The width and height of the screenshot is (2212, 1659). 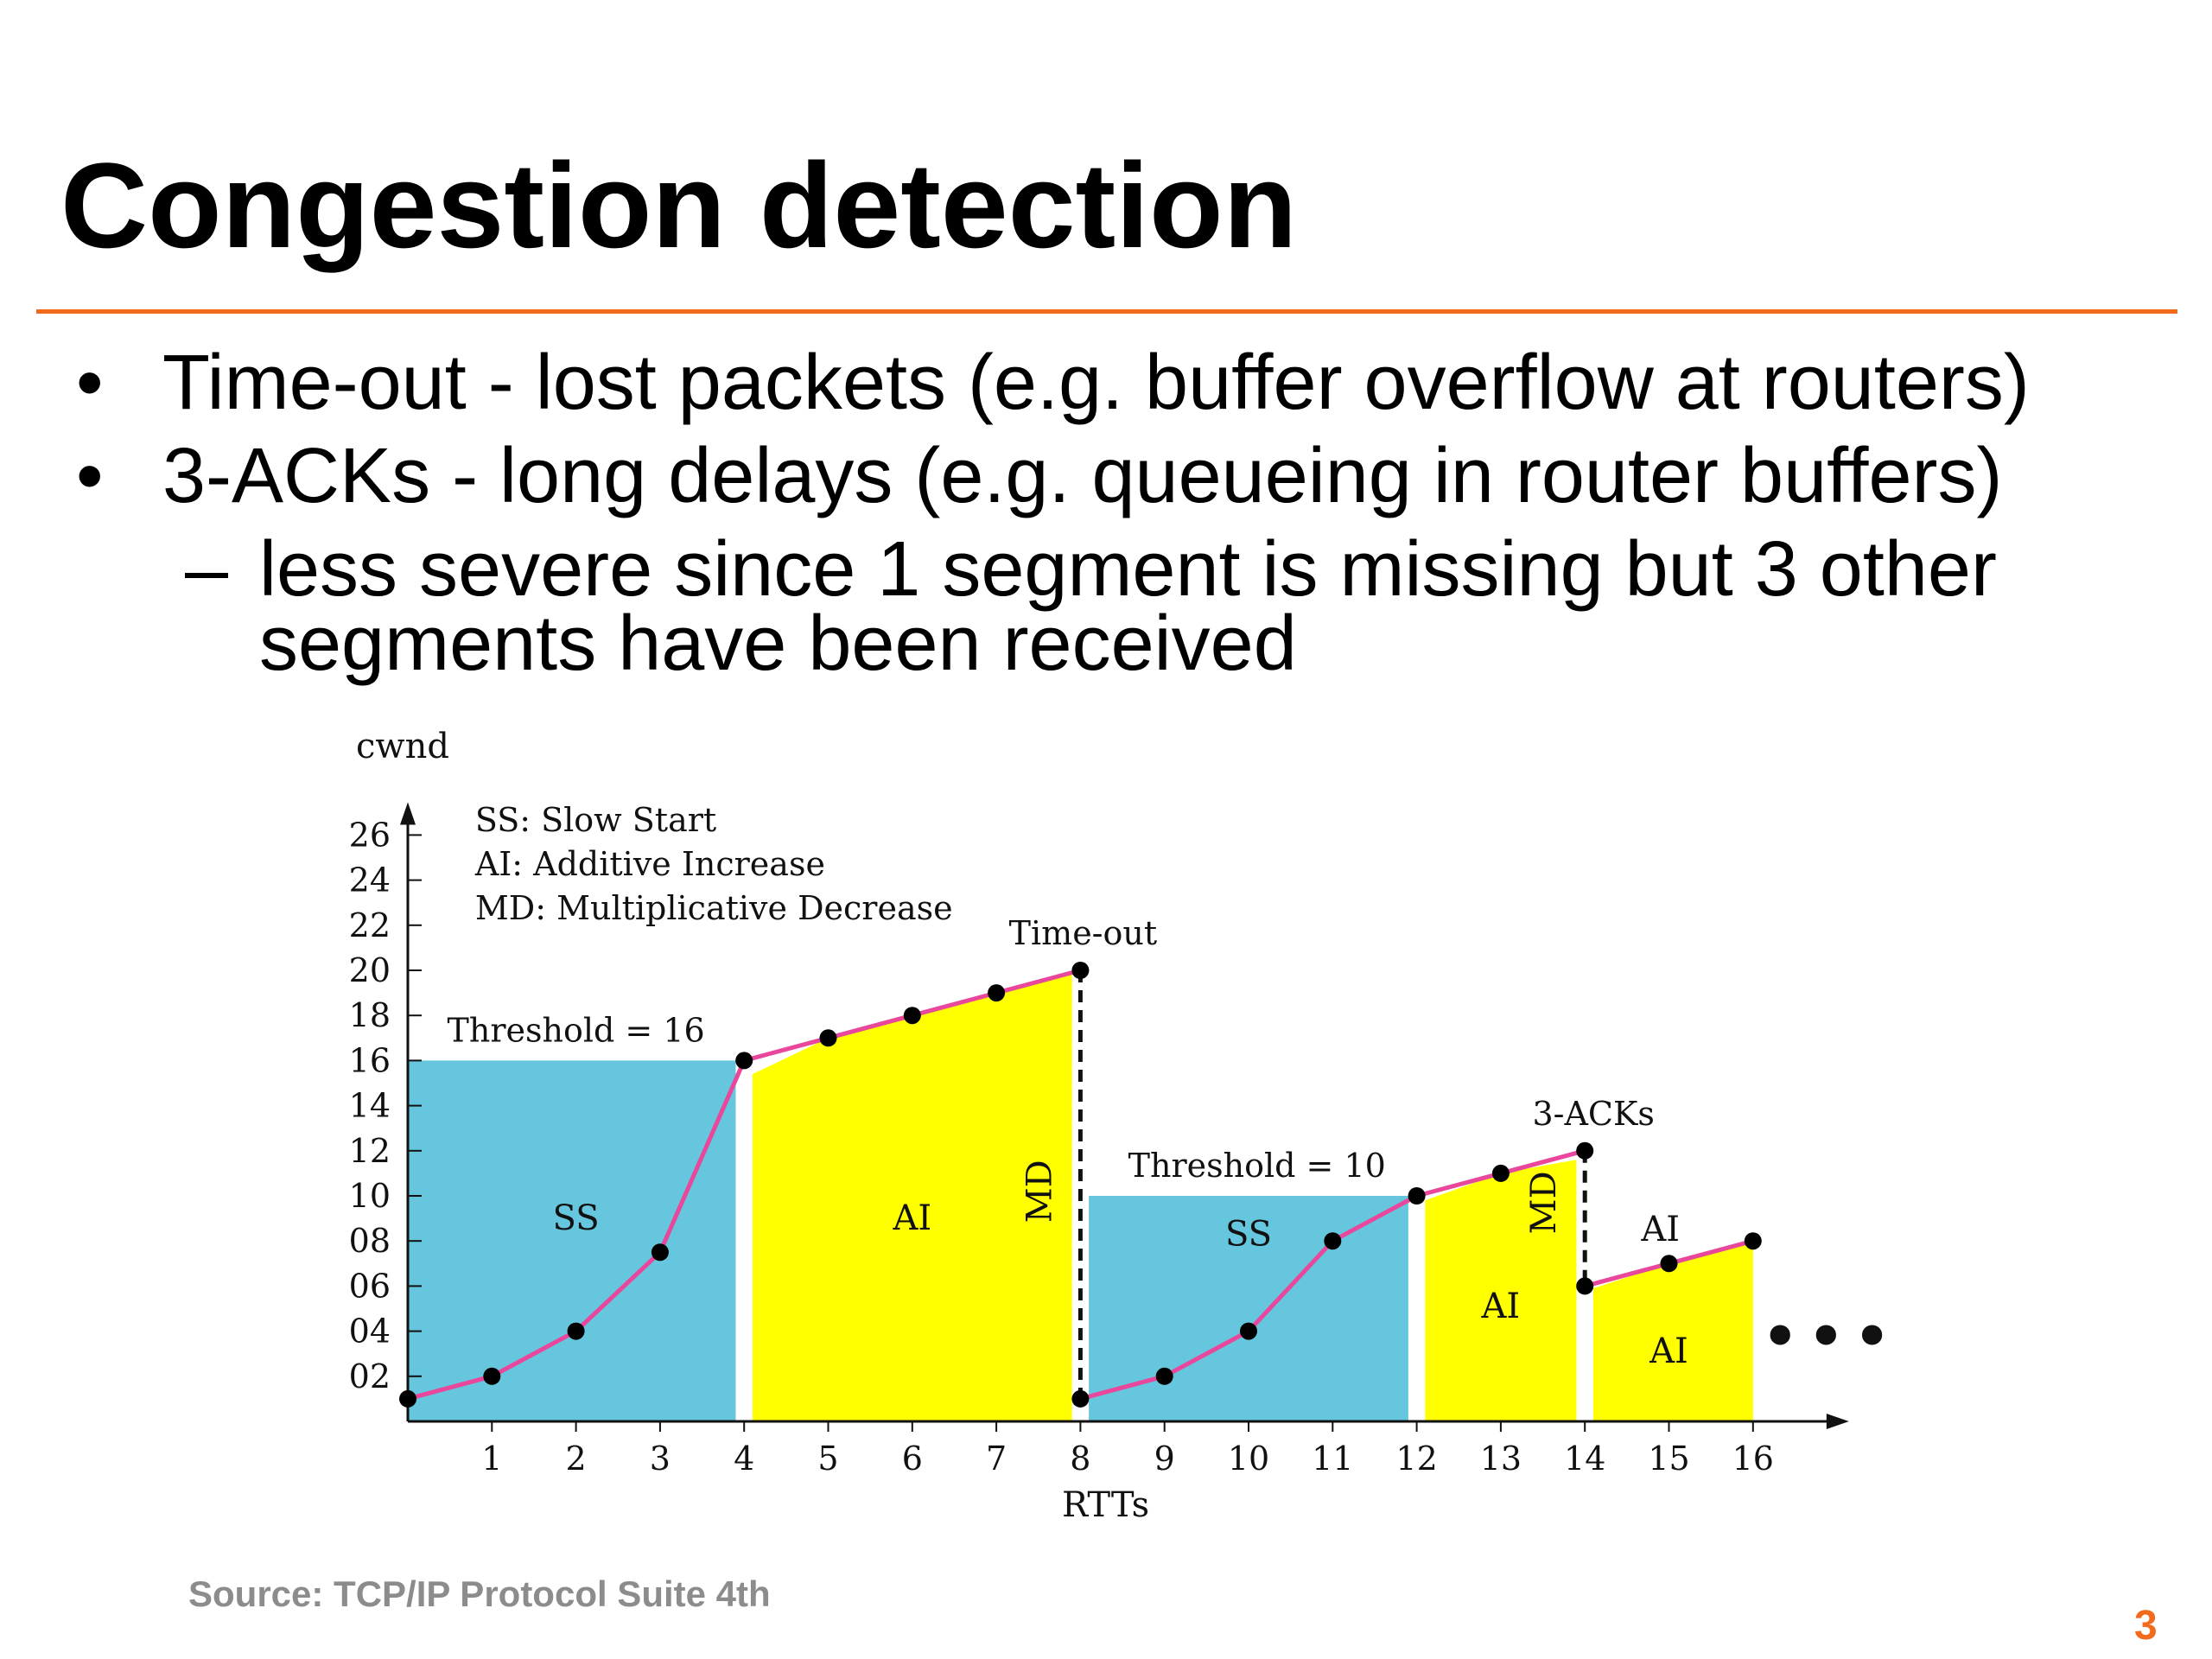 I want to click on x-tick-label: 15, so click(x=1668, y=1459).